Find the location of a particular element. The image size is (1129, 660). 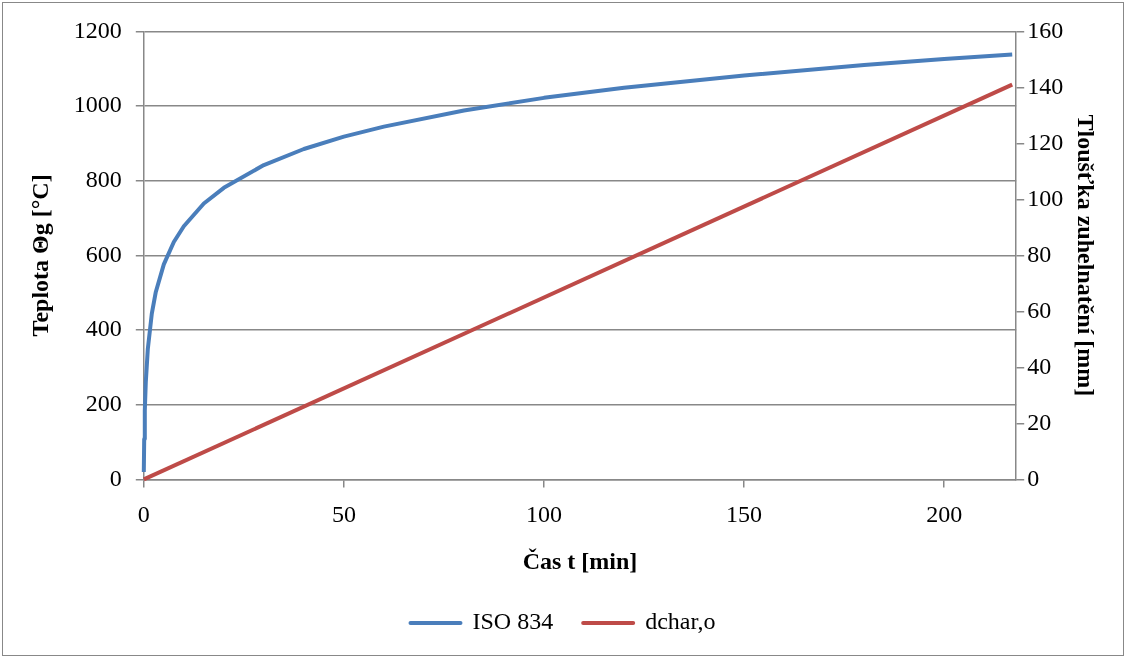

y-tick-label: 1000 is located at coordinates (97, 104).